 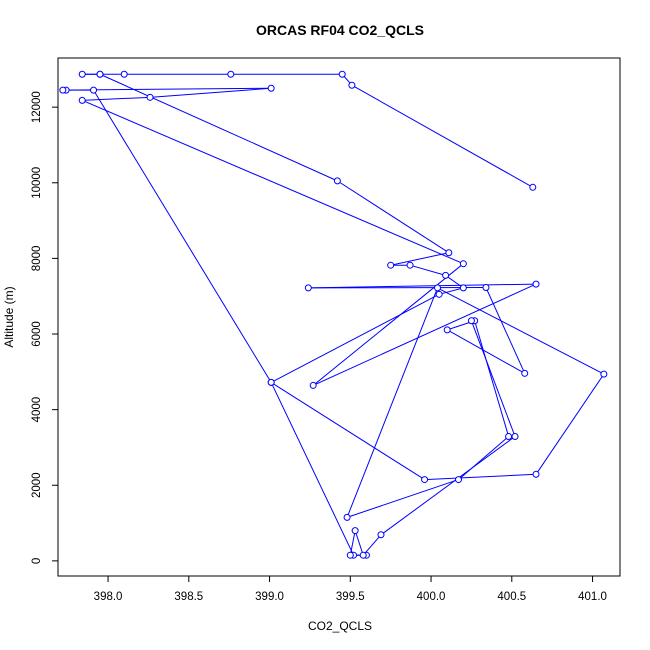 What do you see at coordinates (9, 316) in the screenshot?
I see `y-axis-label: Altitude (m)` at bounding box center [9, 316].